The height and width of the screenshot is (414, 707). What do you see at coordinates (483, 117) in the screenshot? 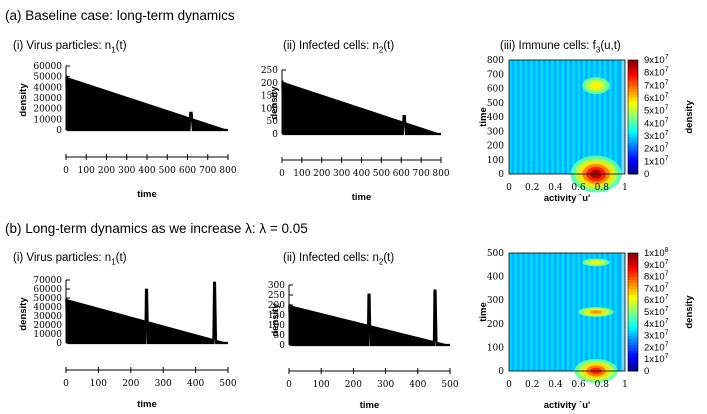
I see `y-axis-label: time` at bounding box center [483, 117].